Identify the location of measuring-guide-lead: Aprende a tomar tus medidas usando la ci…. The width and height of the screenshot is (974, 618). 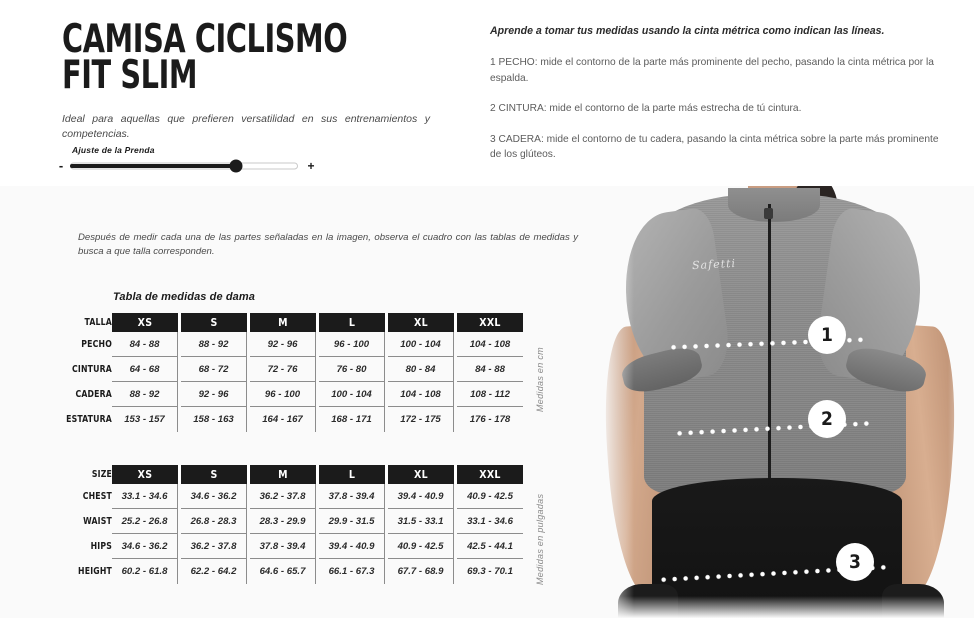
(687, 31).